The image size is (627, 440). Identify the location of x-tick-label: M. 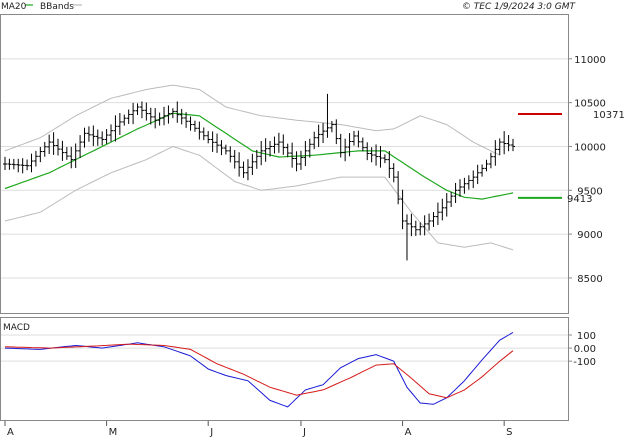
(113, 432).